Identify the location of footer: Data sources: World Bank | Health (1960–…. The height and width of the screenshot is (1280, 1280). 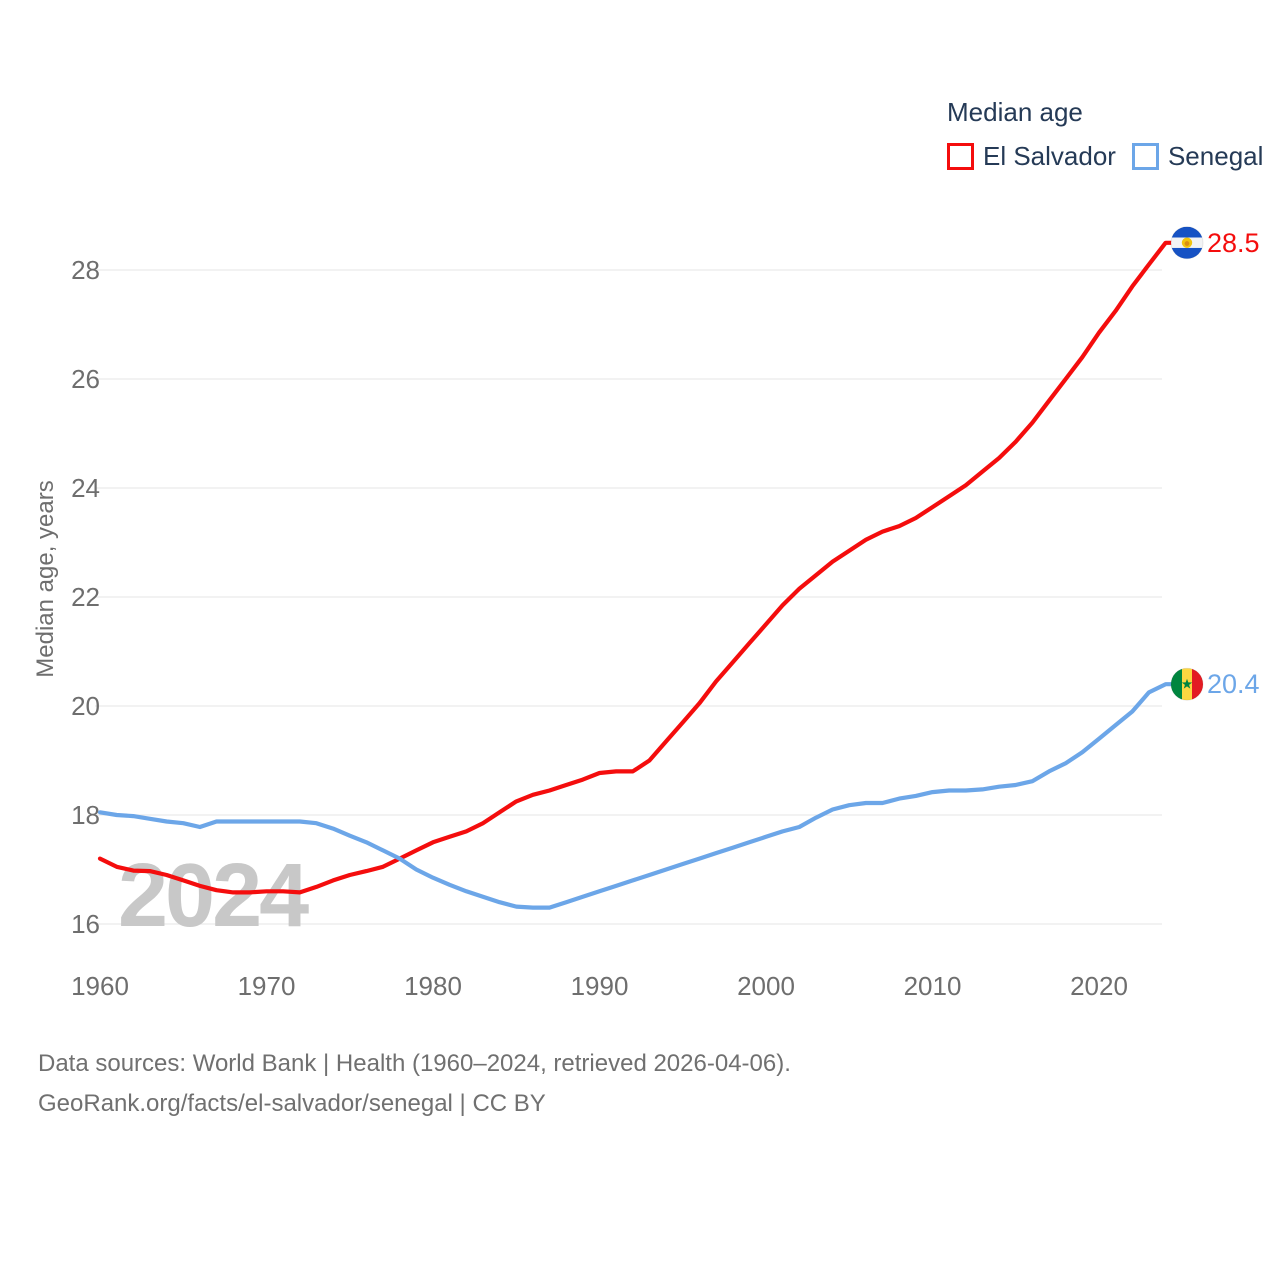
(414, 1084).